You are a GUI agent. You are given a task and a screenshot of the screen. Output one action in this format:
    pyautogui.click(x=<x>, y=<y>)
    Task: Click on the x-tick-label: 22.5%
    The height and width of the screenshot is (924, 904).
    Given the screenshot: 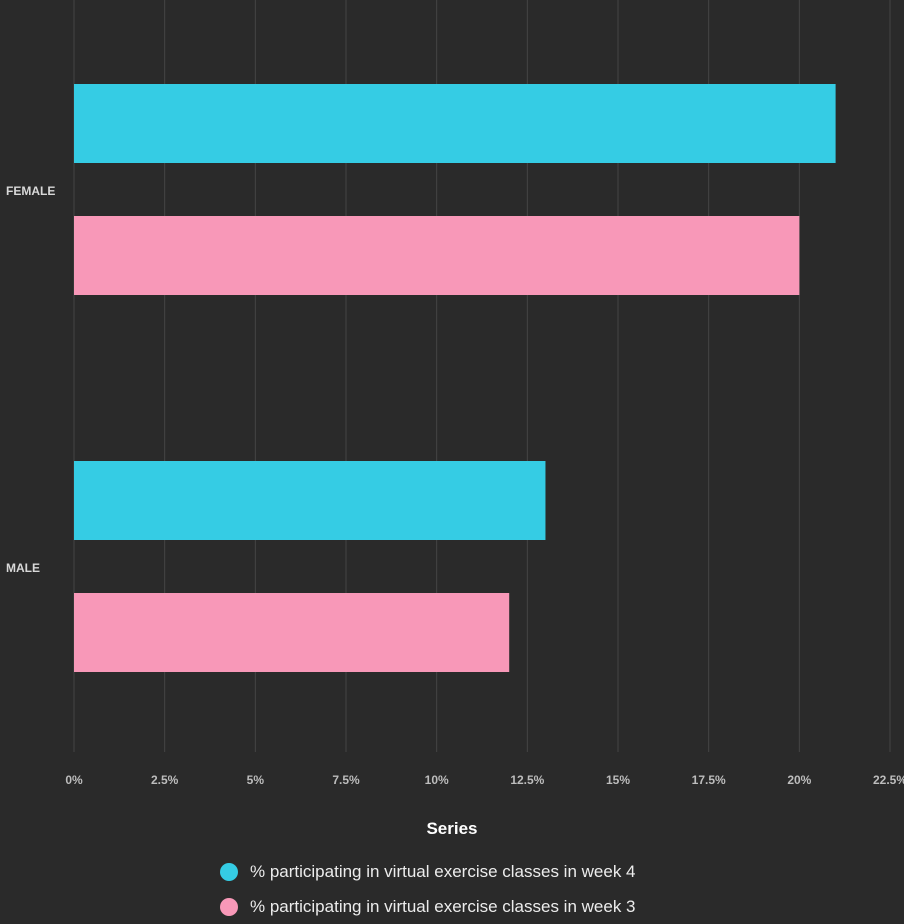 What is the action you would take?
    pyautogui.click(x=888, y=780)
    